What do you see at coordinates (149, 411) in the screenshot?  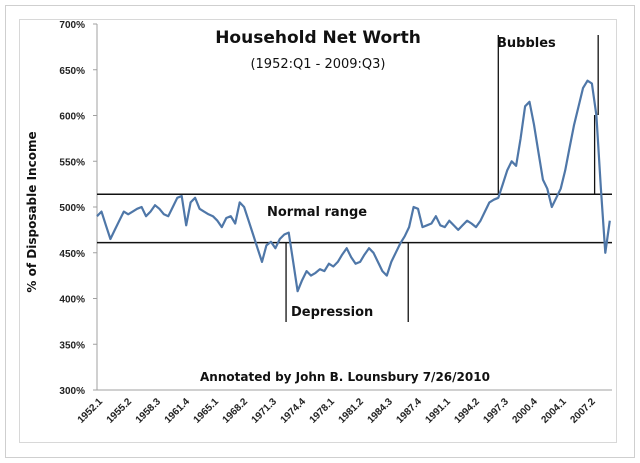 I see `x-tick-label: 1958.3` at bounding box center [149, 411].